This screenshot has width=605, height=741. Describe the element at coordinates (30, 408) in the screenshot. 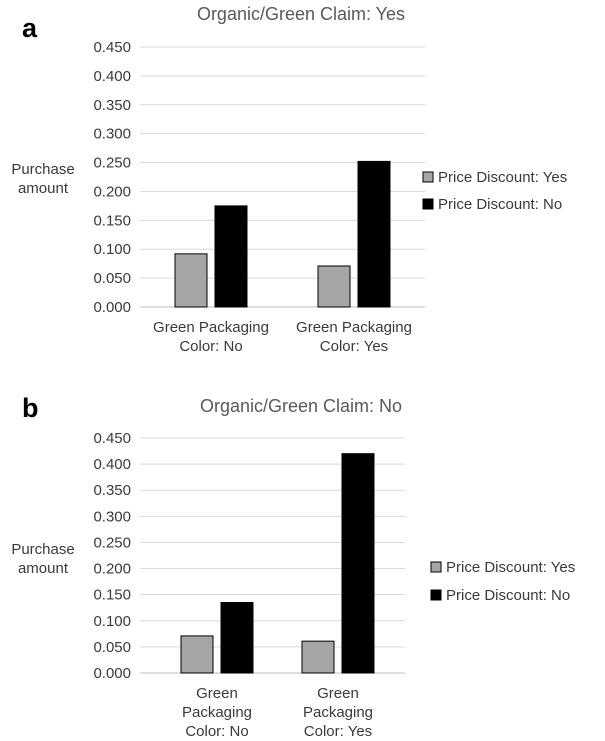

I see `panel-letter: b` at that location.